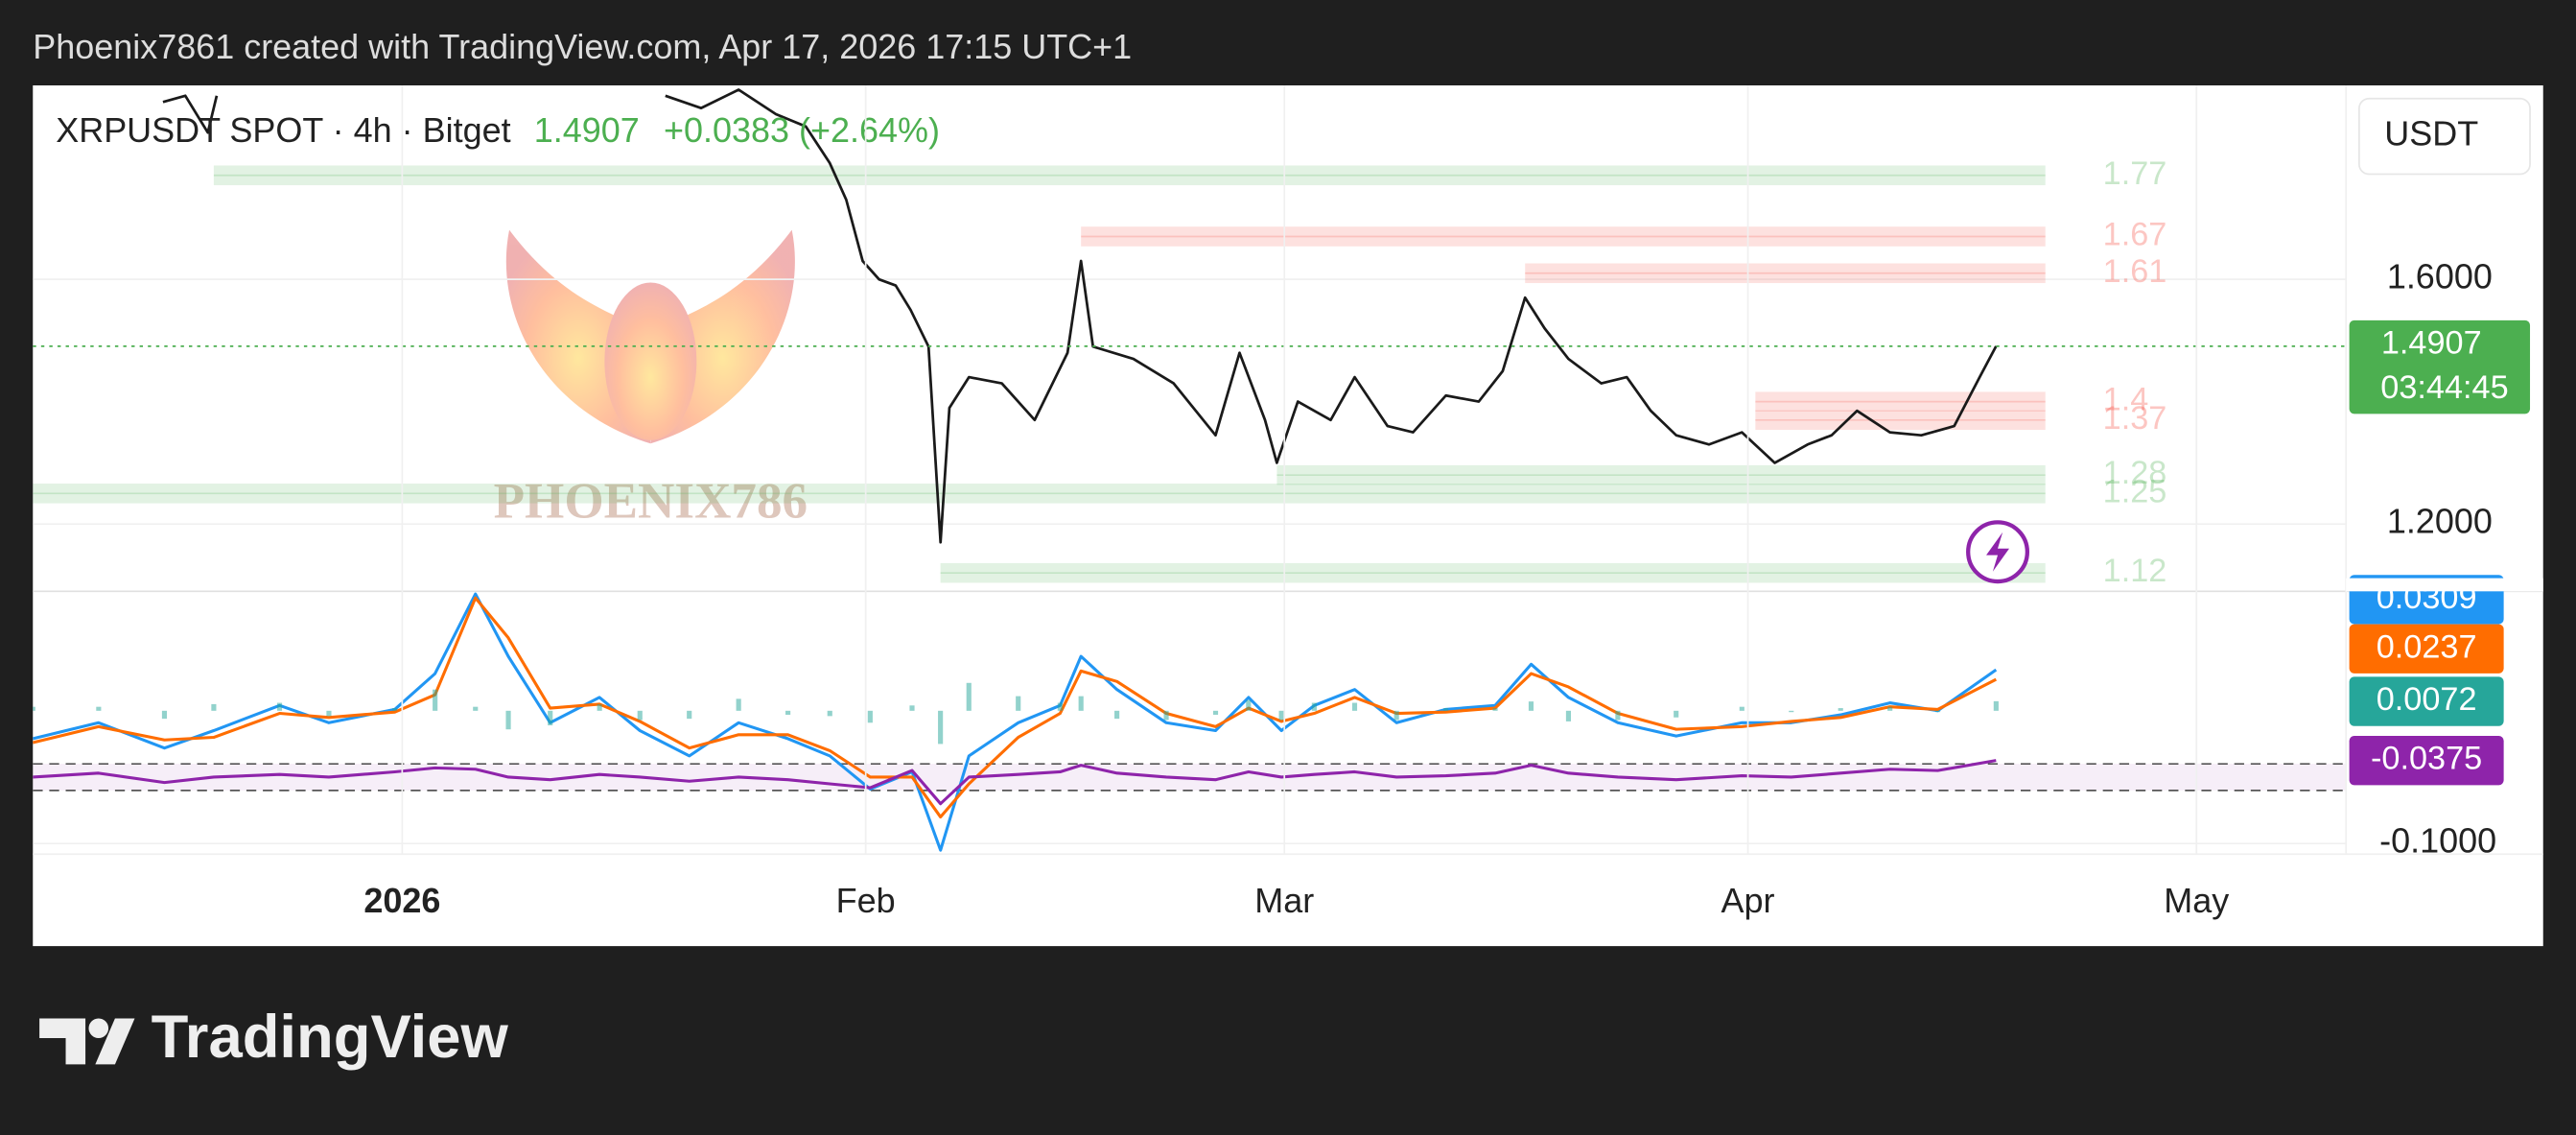  I want to click on logo-dot, so click(98, 1028).